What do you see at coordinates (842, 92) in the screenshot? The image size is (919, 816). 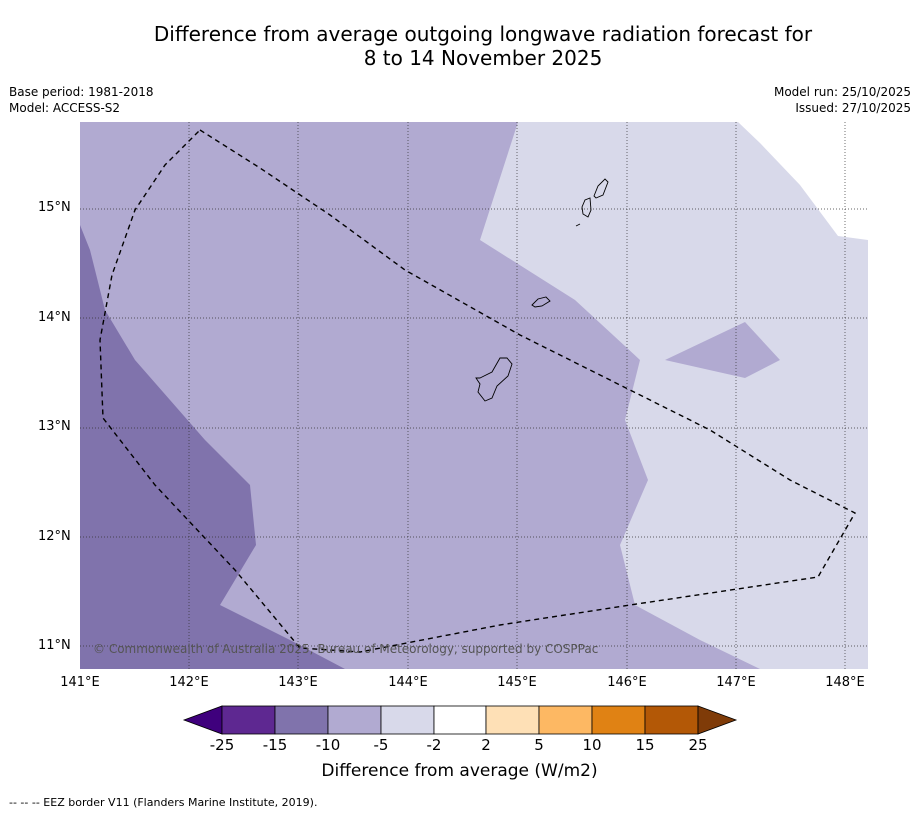 I see `model-run: Model run: 25/10/2025` at bounding box center [842, 92].